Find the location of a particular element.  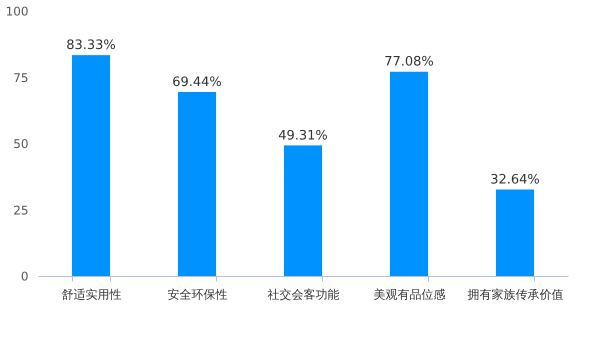

y-tick-label: 50 is located at coordinates (20, 144).